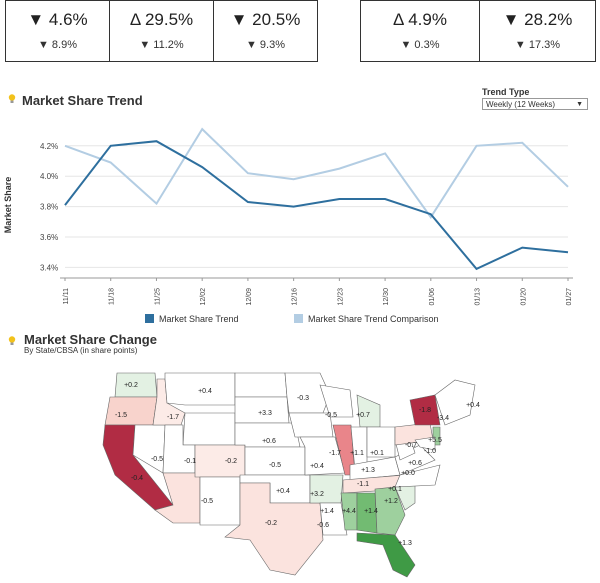 The width and height of the screenshot is (600, 583). I want to click on y-tick-label: 3.8%, so click(49, 207).